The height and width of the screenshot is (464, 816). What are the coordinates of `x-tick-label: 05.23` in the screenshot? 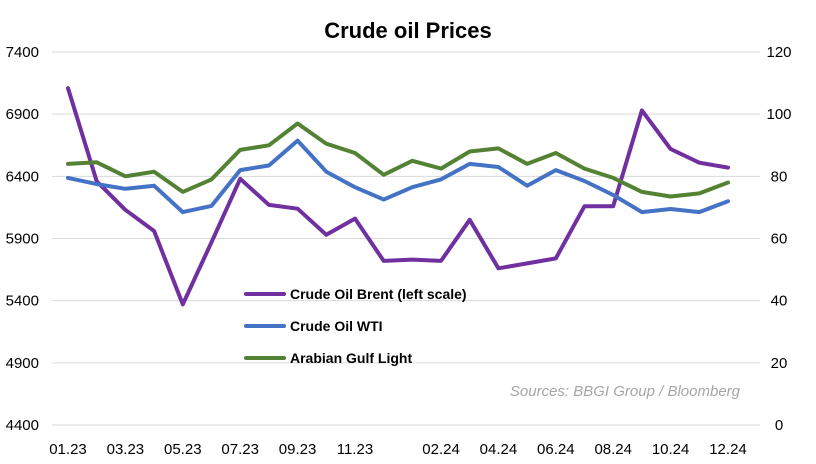 It's located at (183, 449).